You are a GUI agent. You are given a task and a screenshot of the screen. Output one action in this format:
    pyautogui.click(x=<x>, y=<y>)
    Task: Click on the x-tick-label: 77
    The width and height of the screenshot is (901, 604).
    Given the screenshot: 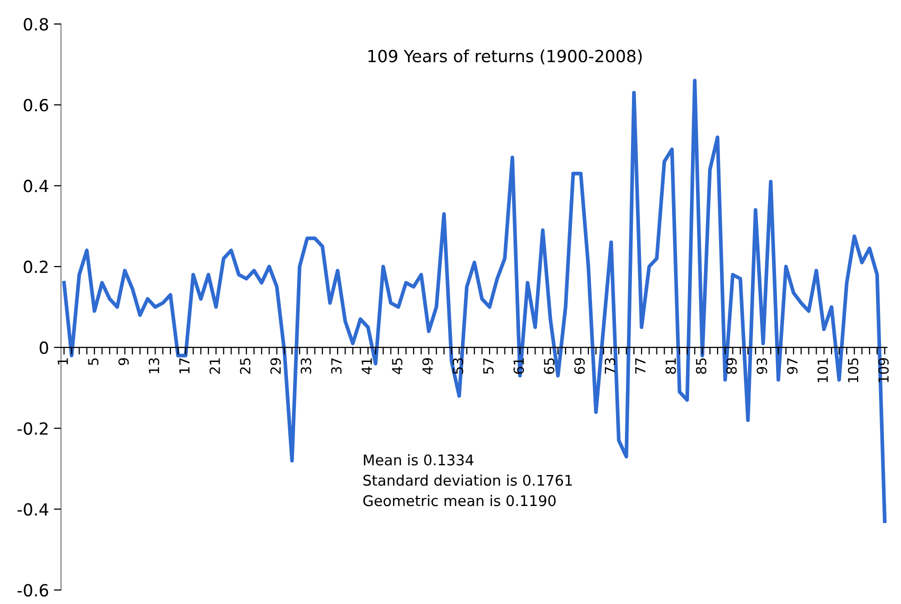 What is the action you would take?
    pyautogui.click(x=640, y=366)
    